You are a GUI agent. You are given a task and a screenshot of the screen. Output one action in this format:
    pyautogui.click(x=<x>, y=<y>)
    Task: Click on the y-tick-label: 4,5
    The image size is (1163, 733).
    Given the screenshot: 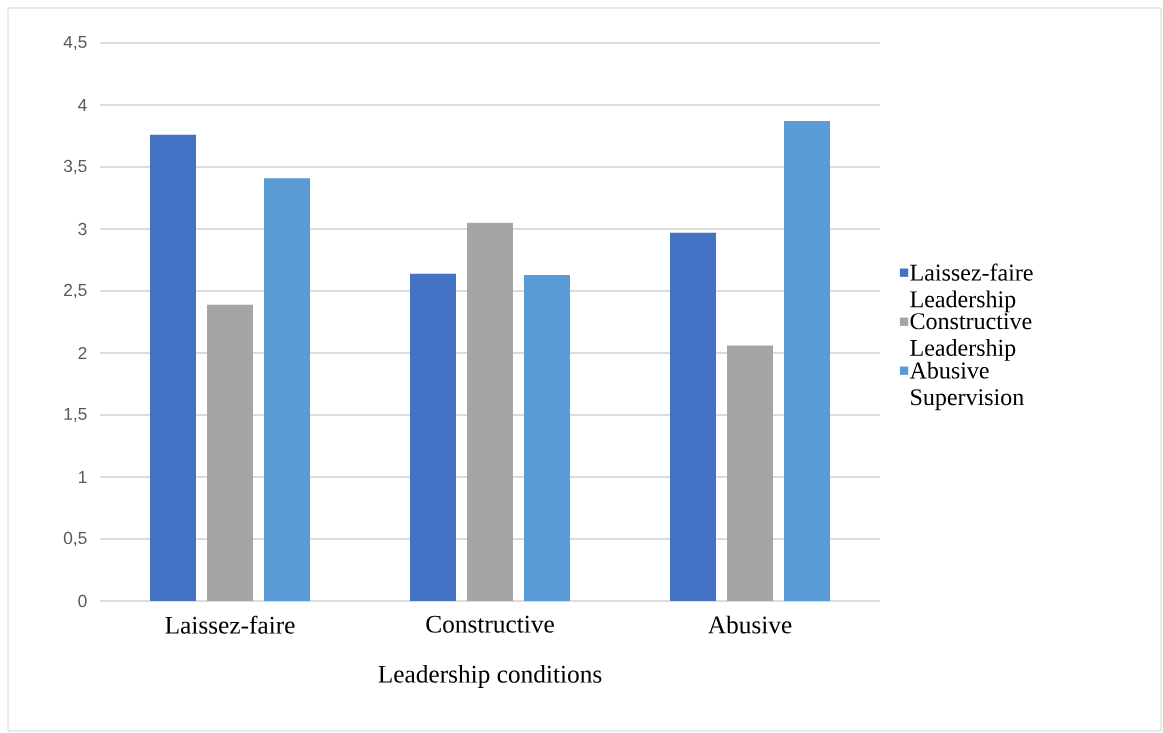 What is the action you would take?
    pyautogui.click(x=75, y=43)
    